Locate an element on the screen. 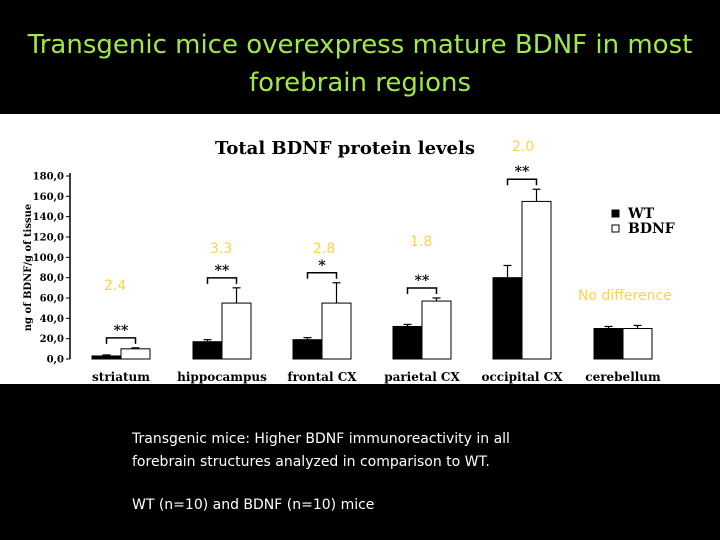 The height and width of the screenshot is (540, 720). legend-swatch-bdnf is located at coordinates (615, 228).